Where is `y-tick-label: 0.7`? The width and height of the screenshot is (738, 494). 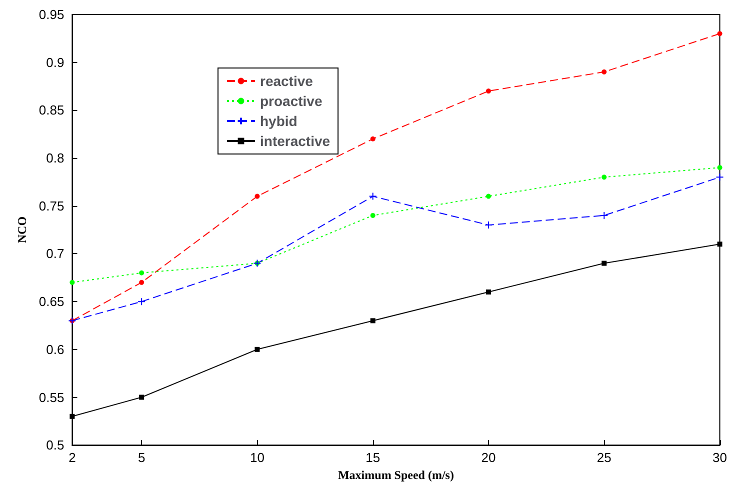 y-tick-label: 0.7 is located at coordinates (55, 254).